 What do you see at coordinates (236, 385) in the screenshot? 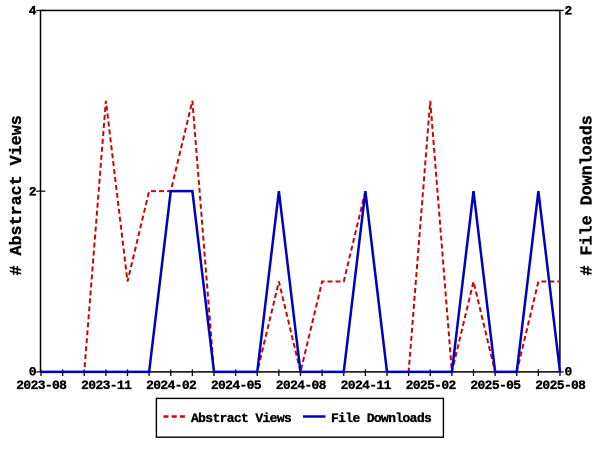
I see `svg-text: 2024-05` at bounding box center [236, 385].